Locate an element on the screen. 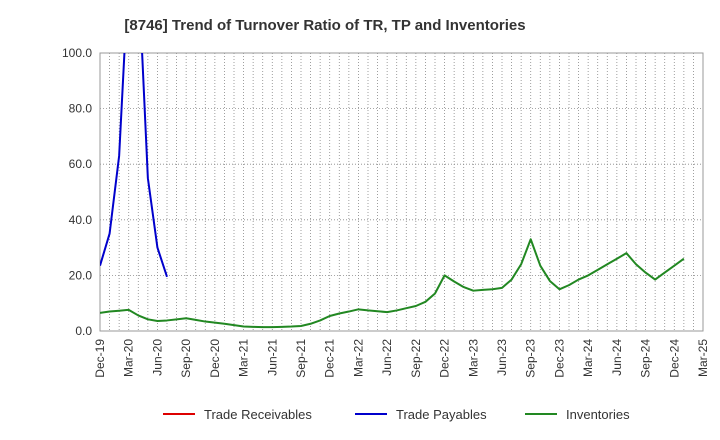 Image resolution: width=720 pixels, height=440 pixels. x-tick-label: Mar-24 is located at coordinates (588, 358).